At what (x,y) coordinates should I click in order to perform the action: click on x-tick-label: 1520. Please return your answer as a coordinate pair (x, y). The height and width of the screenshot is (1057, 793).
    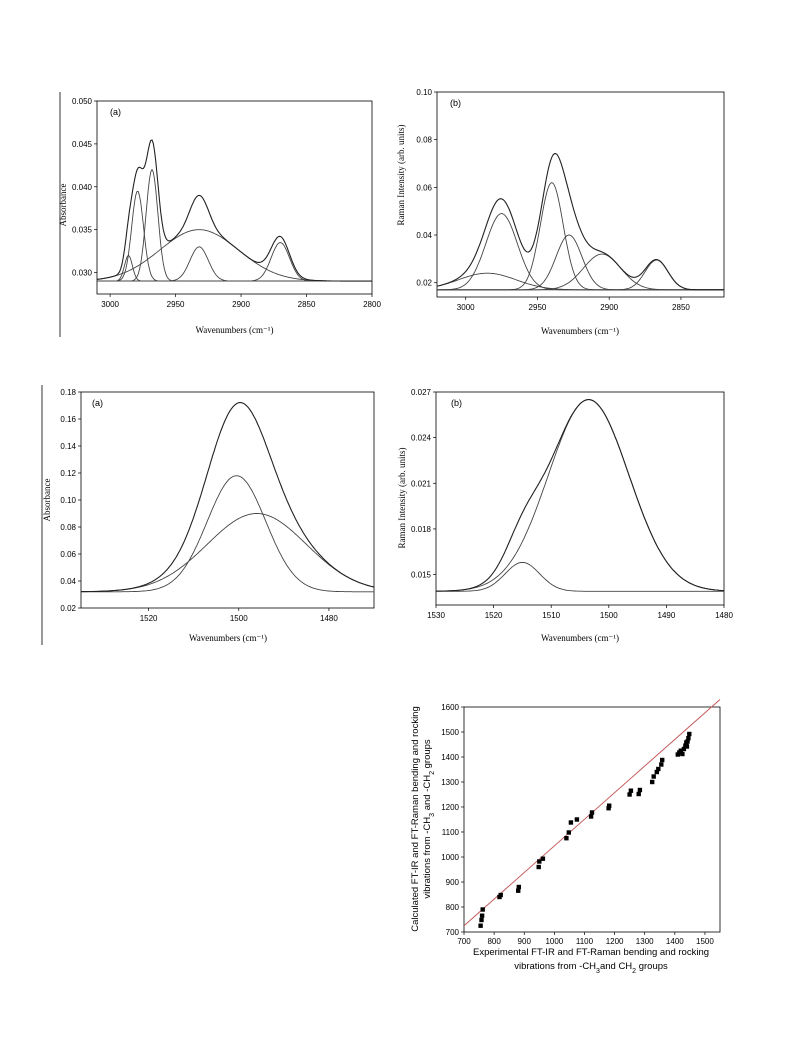
    Looking at the image, I should click on (149, 618).